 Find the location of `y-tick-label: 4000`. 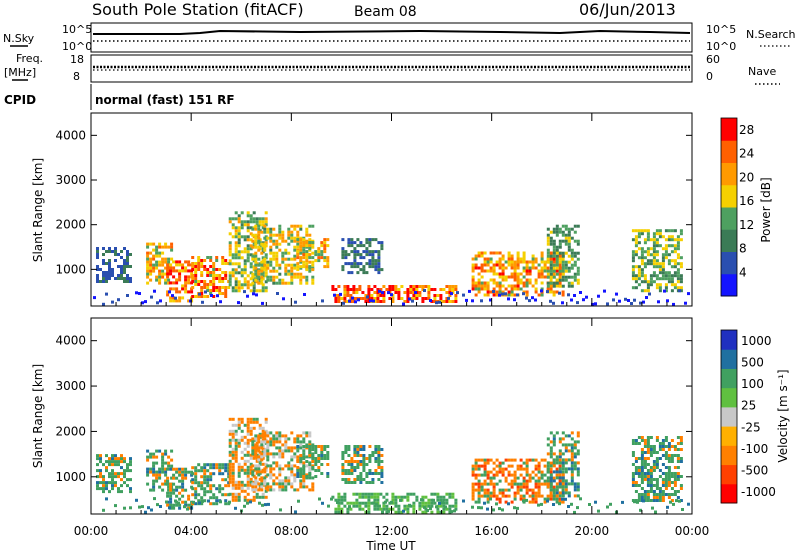

y-tick-label: 4000 is located at coordinates (70, 135).